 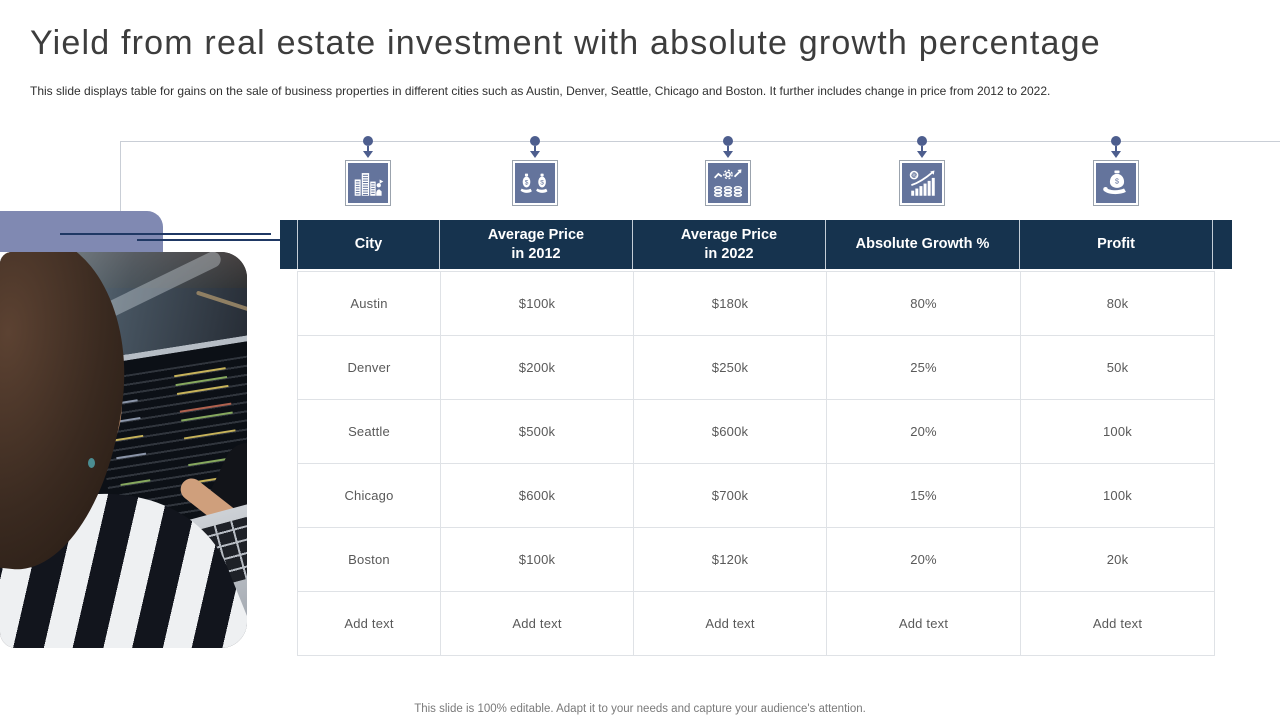 I want to click on decor-lavender-block, so click(x=81, y=231).